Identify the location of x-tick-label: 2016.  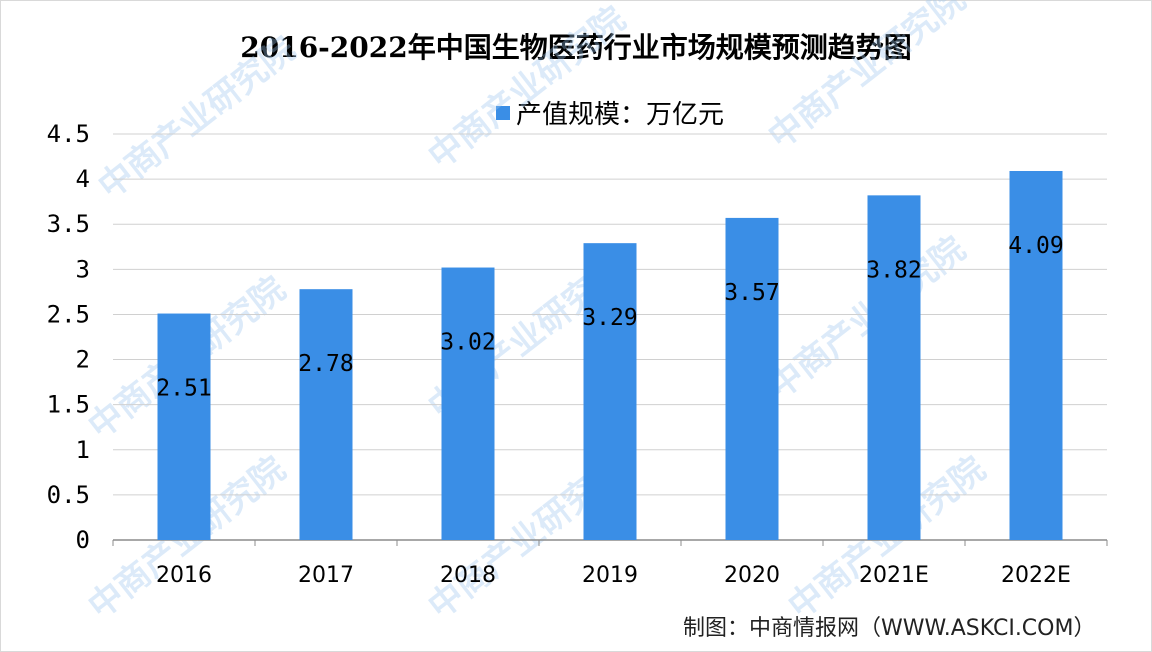
(184, 575).